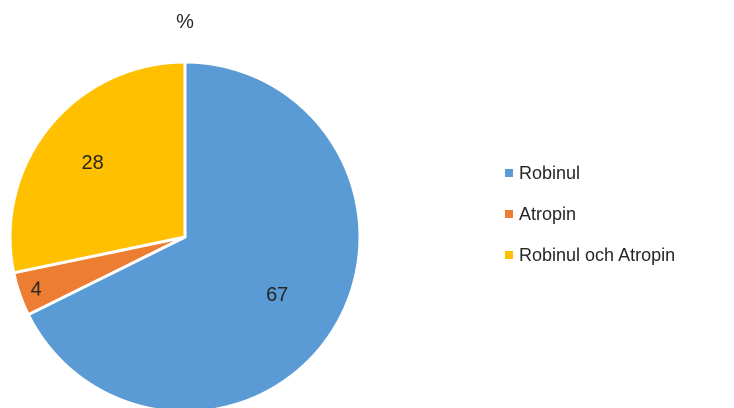 This screenshot has height=408, width=734. I want to click on legend-swatch-robinul, so click(509, 173).